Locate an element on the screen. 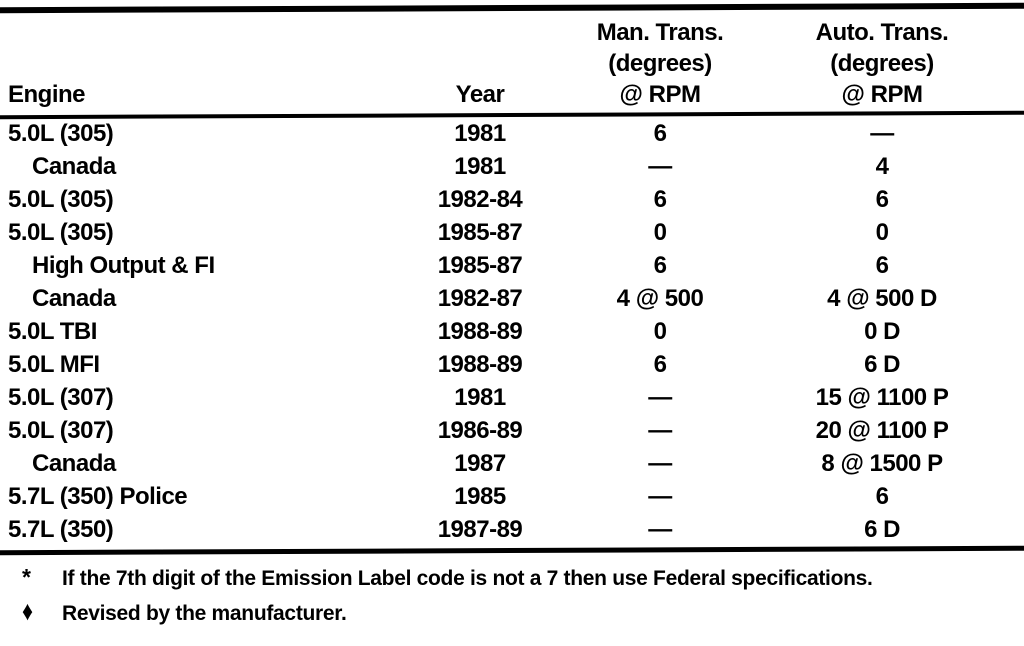 Image resolution: width=1024 pixels, height=646 pixels. column-header-man-trans: Man. Trans. (degrees) @ RPM is located at coordinates (660, 60).